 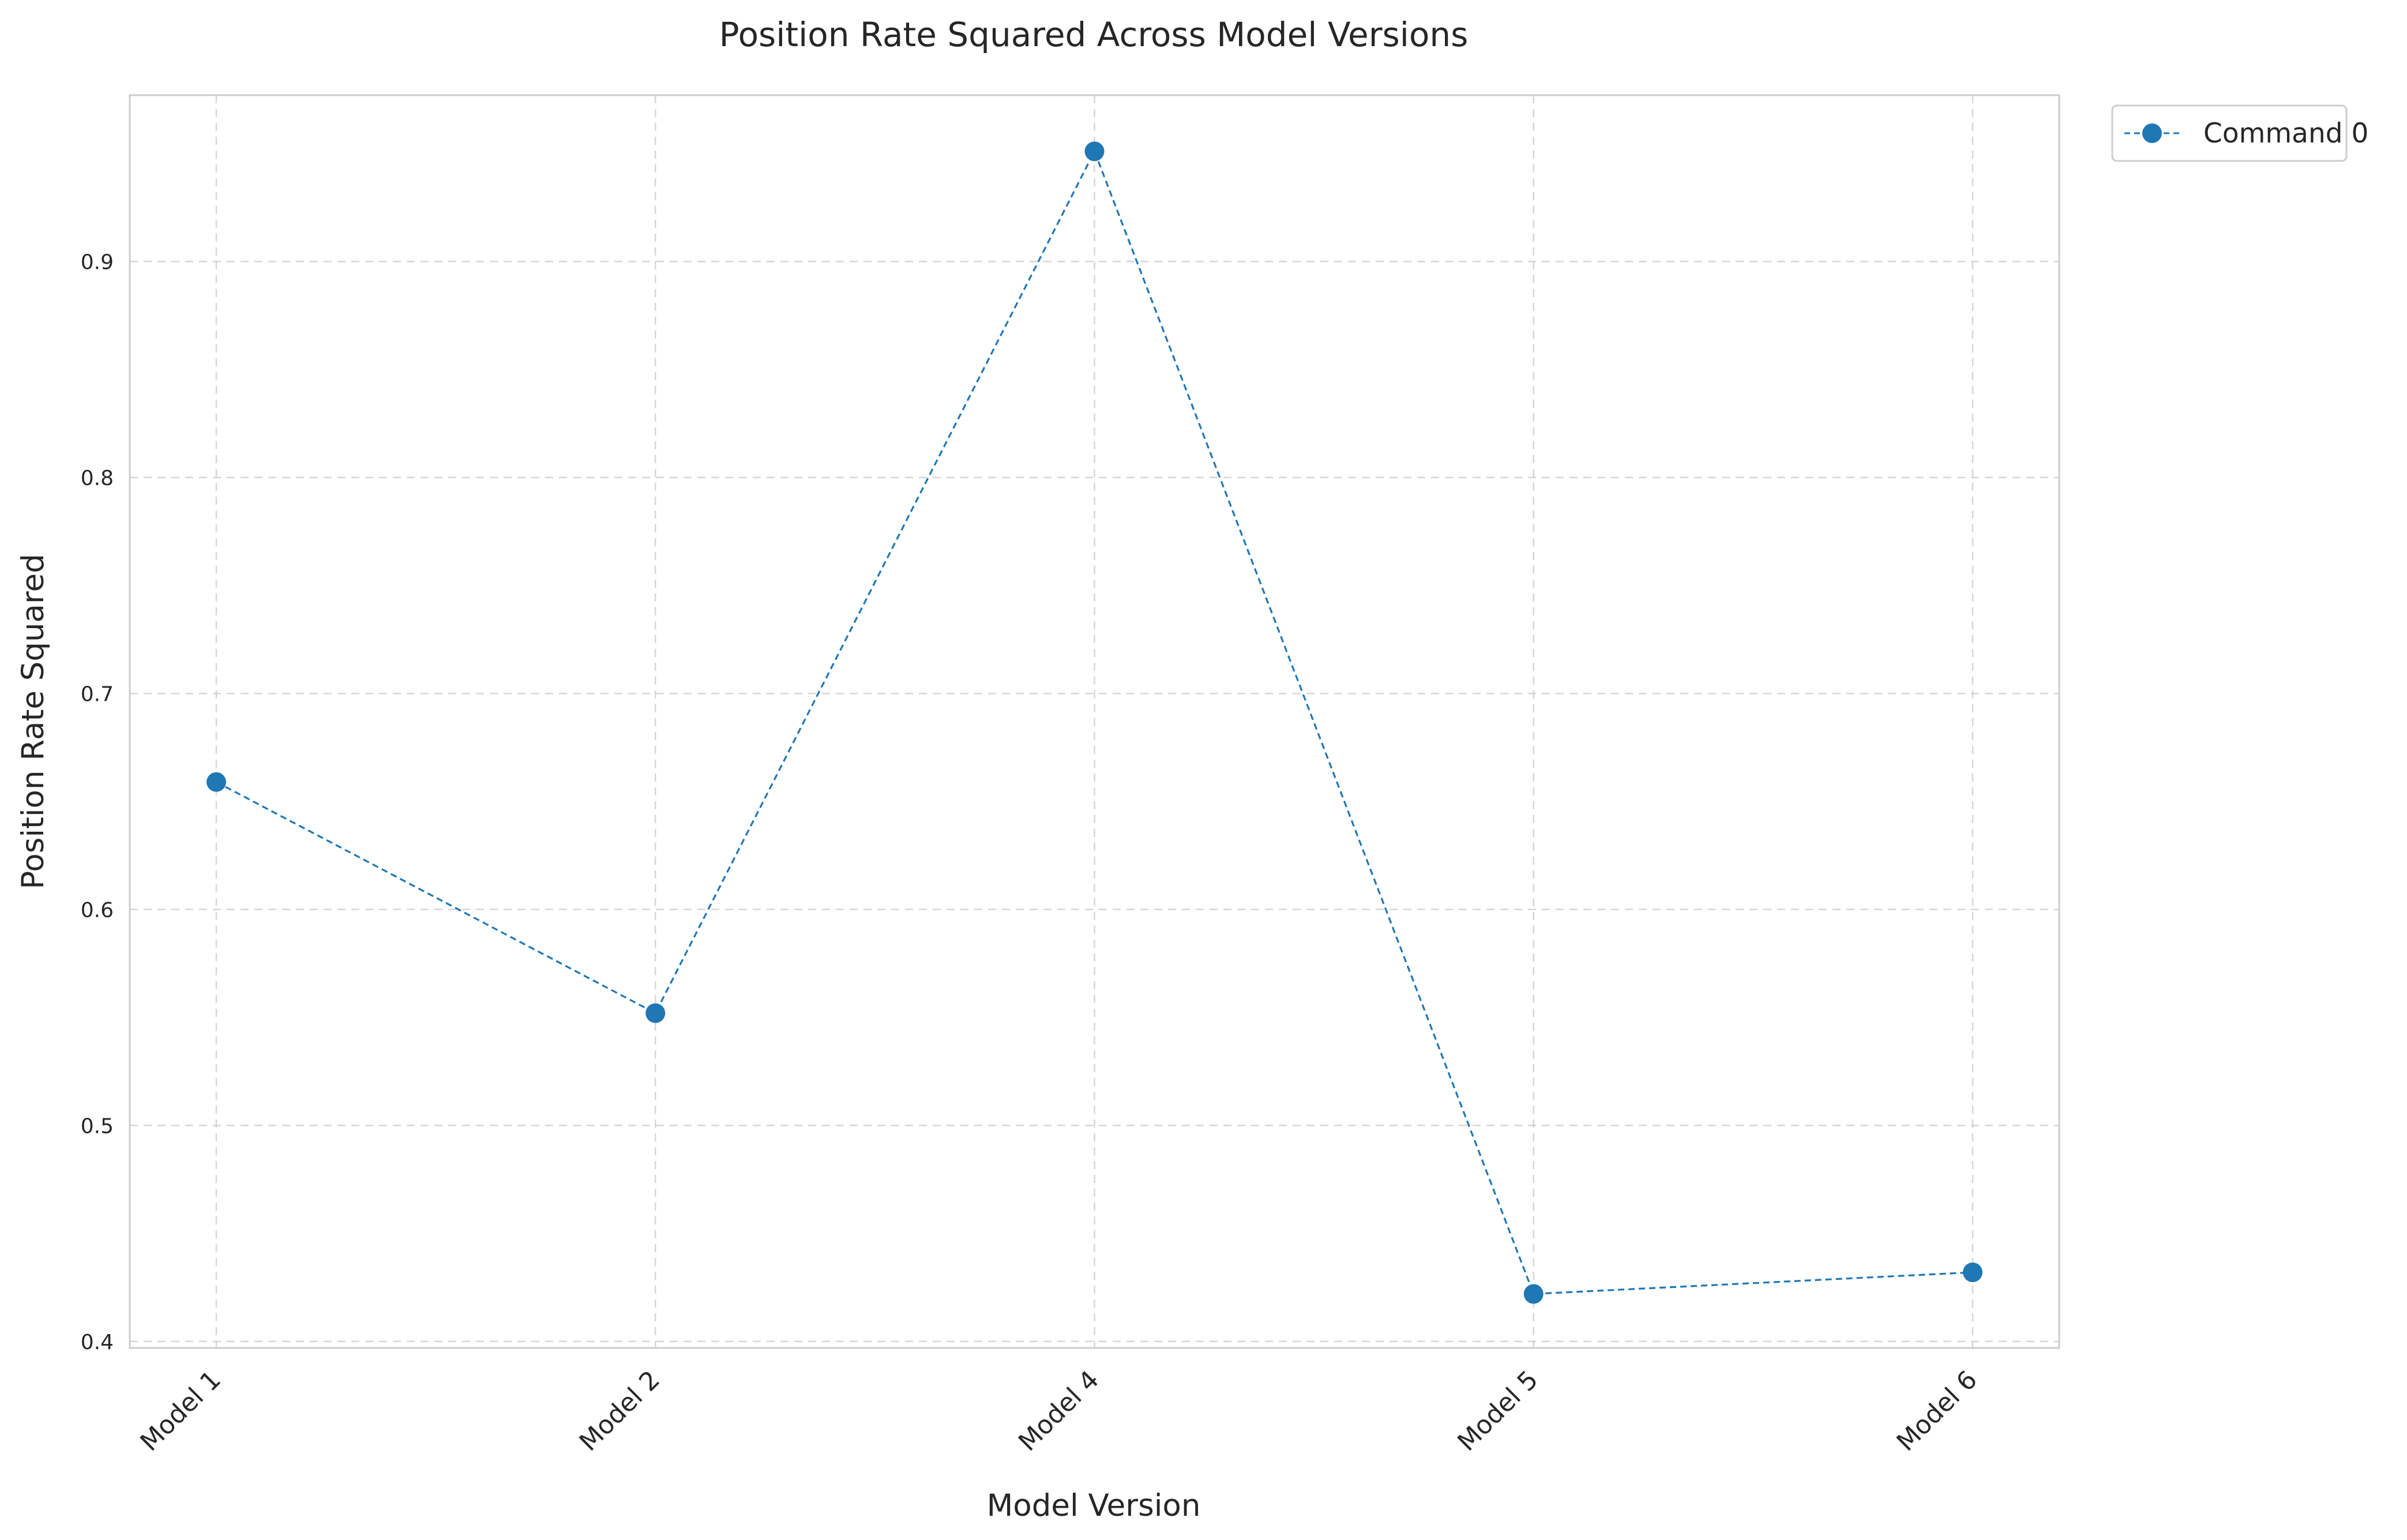 I want to click on y-axis-label: Position Rate Squared, so click(x=33, y=721).